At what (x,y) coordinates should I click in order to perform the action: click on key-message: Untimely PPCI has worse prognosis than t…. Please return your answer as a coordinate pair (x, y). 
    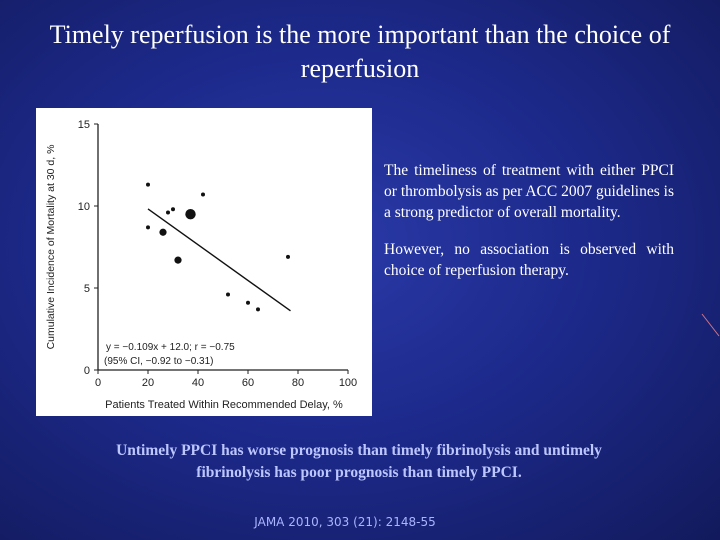
    Looking at the image, I should click on (359, 462).